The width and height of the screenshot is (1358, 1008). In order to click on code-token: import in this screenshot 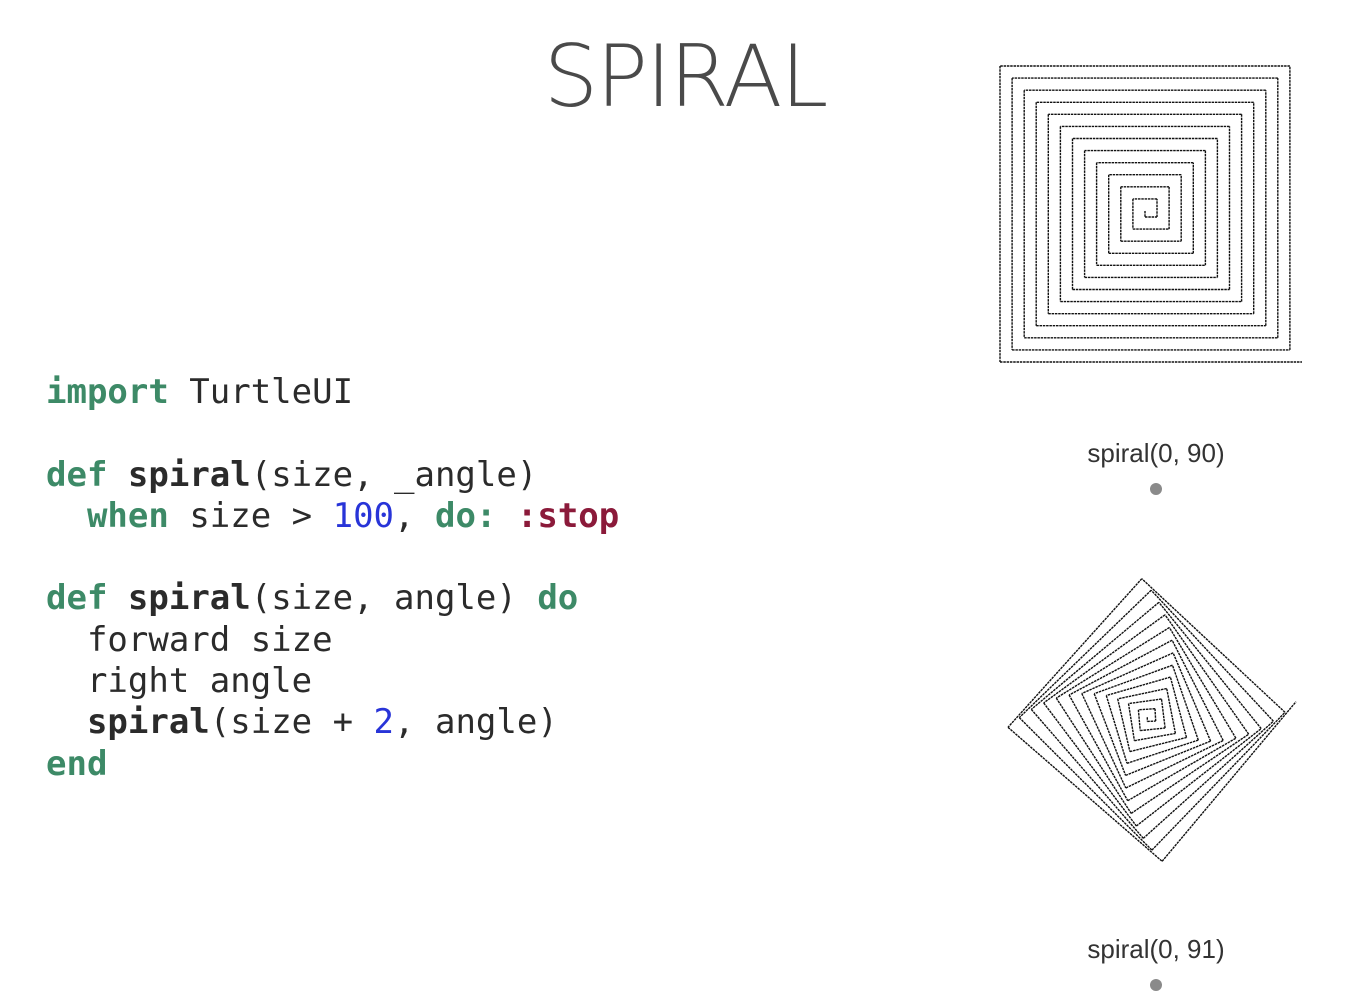, I will do `click(107, 392)`.